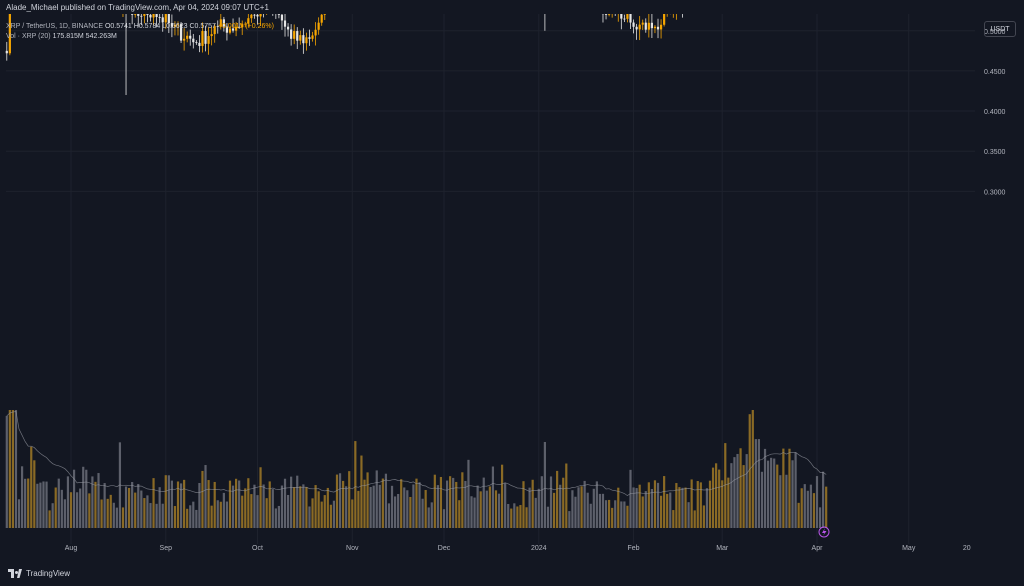 This screenshot has width=1024, height=586. I want to click on footer-brand: TradingView, so click(39, 573).